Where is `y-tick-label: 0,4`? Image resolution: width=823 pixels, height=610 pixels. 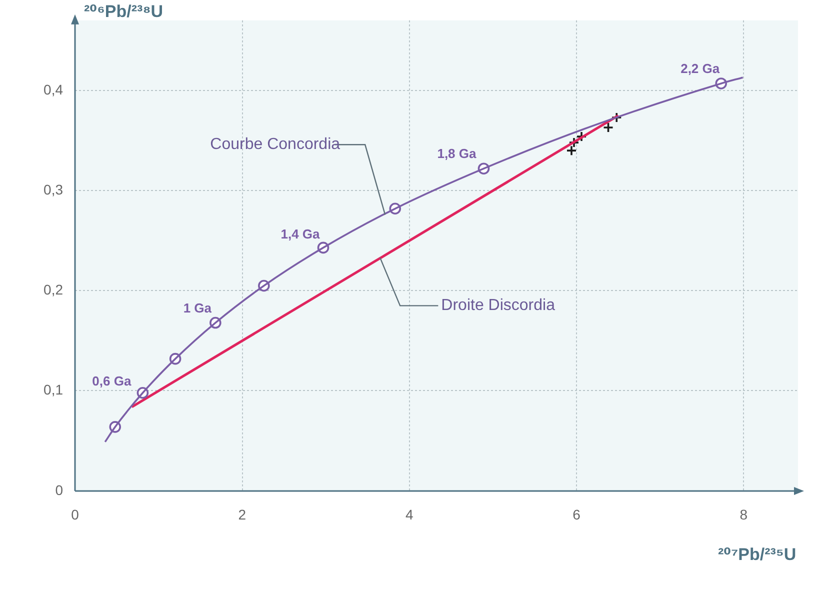
y-tick-label: 0,4 is located at coordinates (54, 89).